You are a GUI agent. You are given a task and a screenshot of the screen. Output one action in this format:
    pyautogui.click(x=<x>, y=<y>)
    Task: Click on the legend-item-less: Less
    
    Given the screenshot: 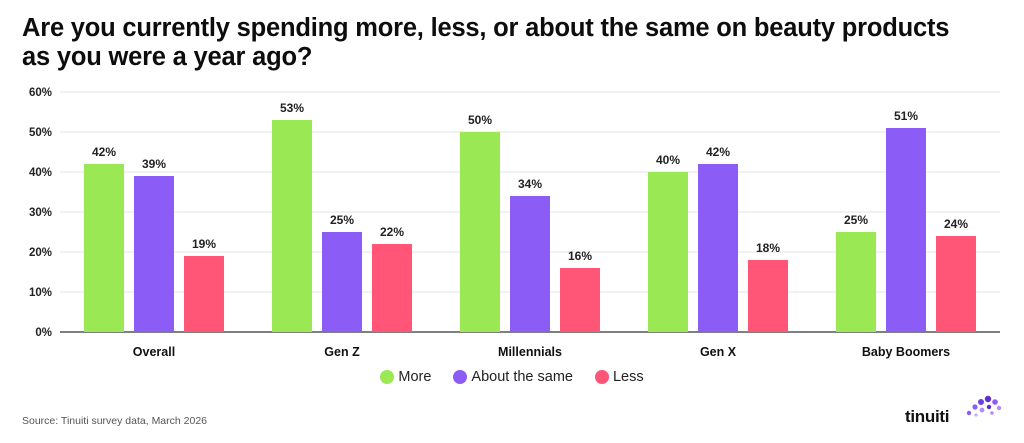 What is the action you would take?
    pyautogui.click(x=619, y=377)
    